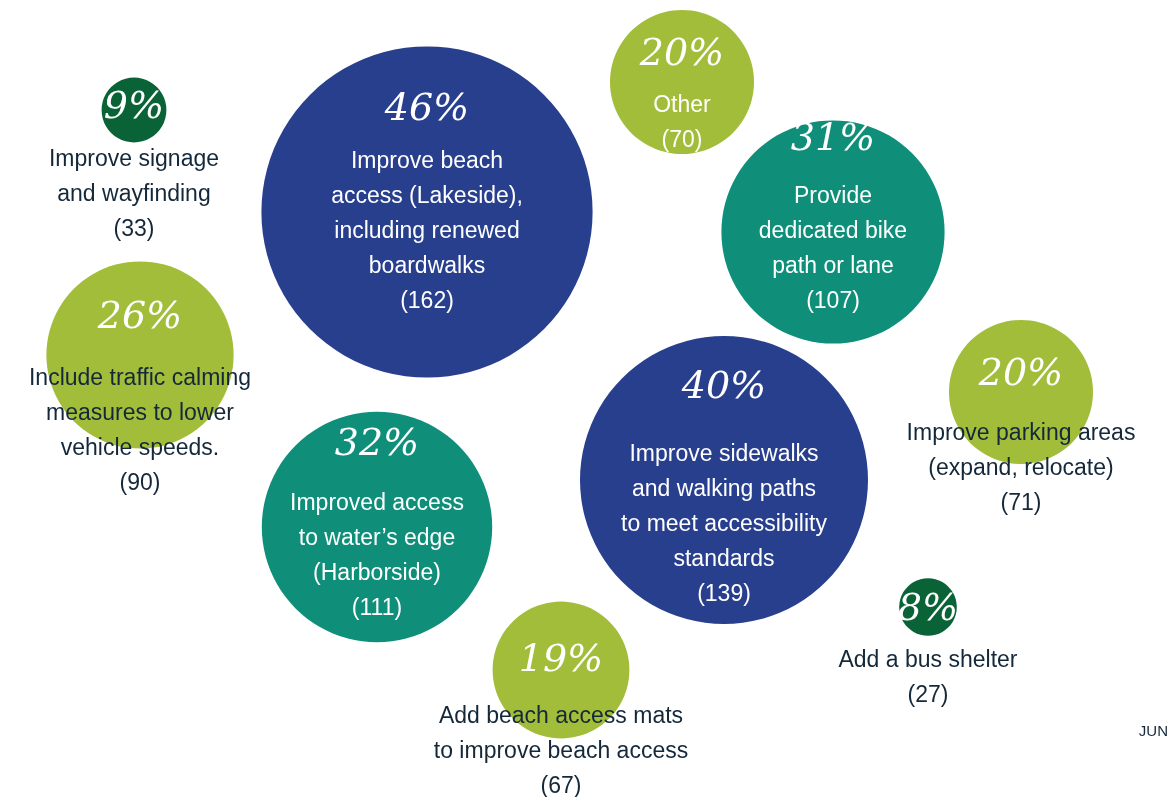  What do you see at coordinates (833, 247) in the screenshot?
I see `category-label: Provide dedicated bike path or lane (107)` at bounding box center [833, 247].